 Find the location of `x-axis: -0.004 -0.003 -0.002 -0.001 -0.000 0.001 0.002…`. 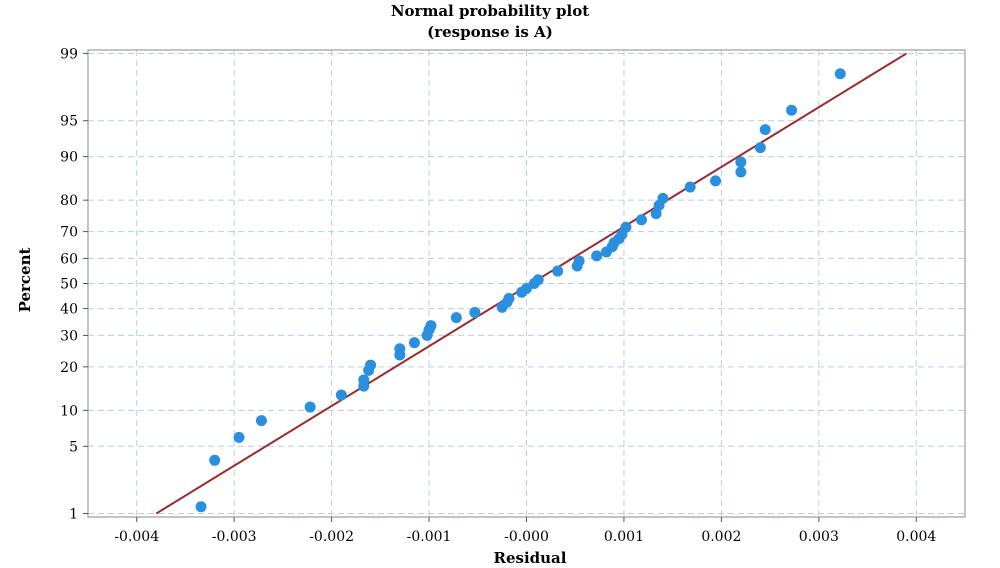

x-axis: -0.004 -0.003 -0.002 -0.001 -0.000 0.001 0.002… is located at coordinates (525, 531).